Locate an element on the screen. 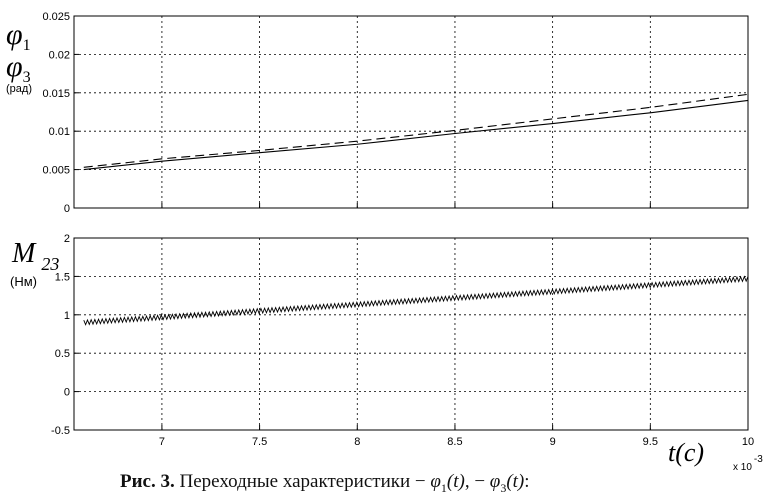 The image size is (780, 499). moment-ytick-label-5: 2 is located at coordinates (67, 239).